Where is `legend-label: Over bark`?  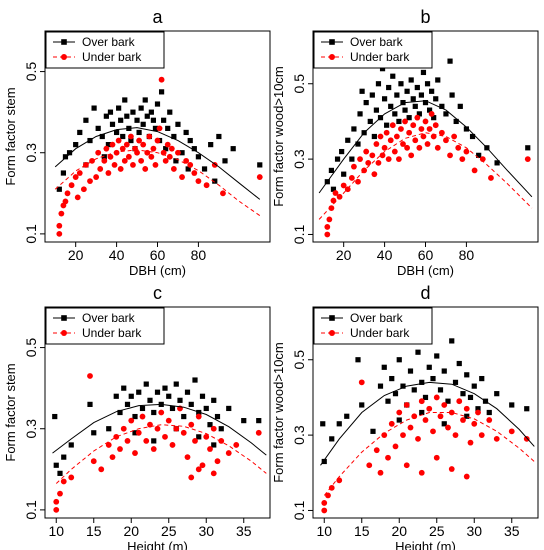
legend-label: Over bark is located at coordinates (377, 42).